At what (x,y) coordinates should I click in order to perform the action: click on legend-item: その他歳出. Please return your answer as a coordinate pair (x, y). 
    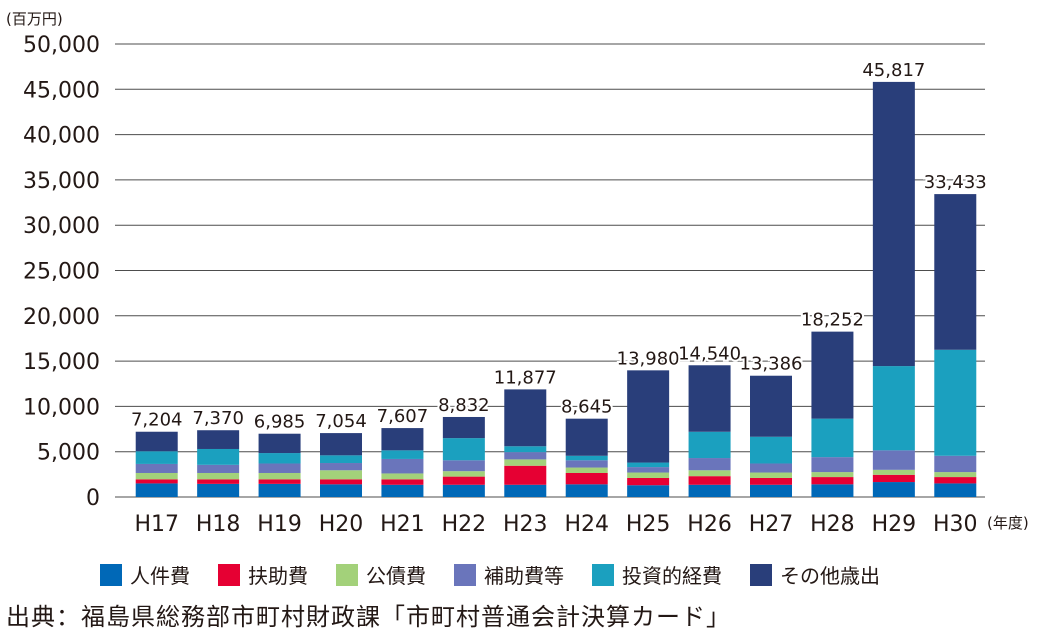
    Looking at the image, I should click on (815, 574).